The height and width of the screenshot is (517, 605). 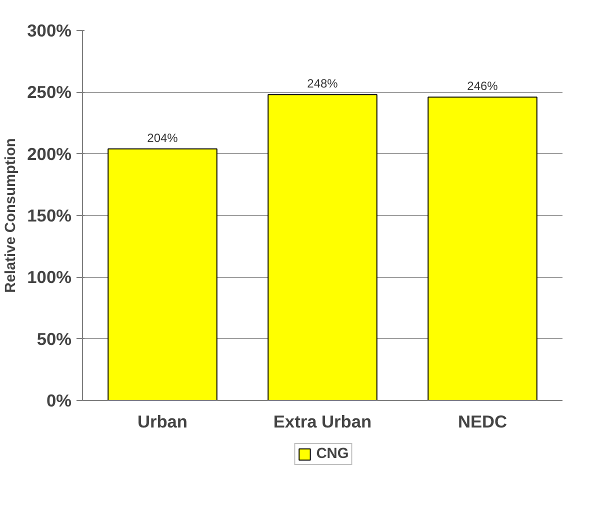 I want to click on y-tick-label: 100%, so click(x=49, y=277).